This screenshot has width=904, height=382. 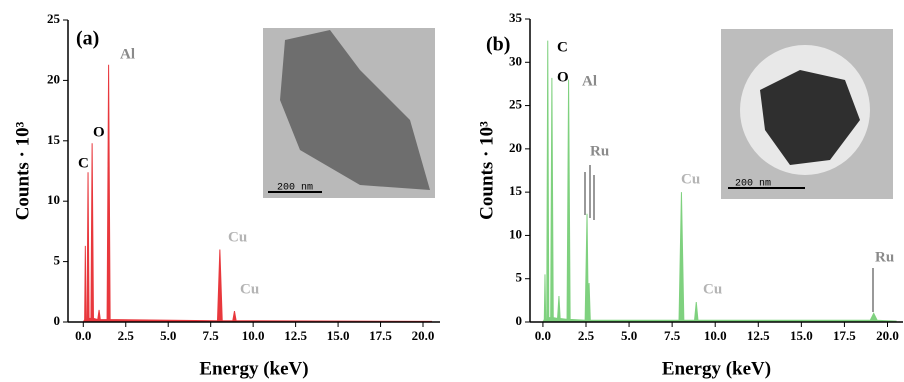 I want to click on inset-b, so click(x=807, y=114).